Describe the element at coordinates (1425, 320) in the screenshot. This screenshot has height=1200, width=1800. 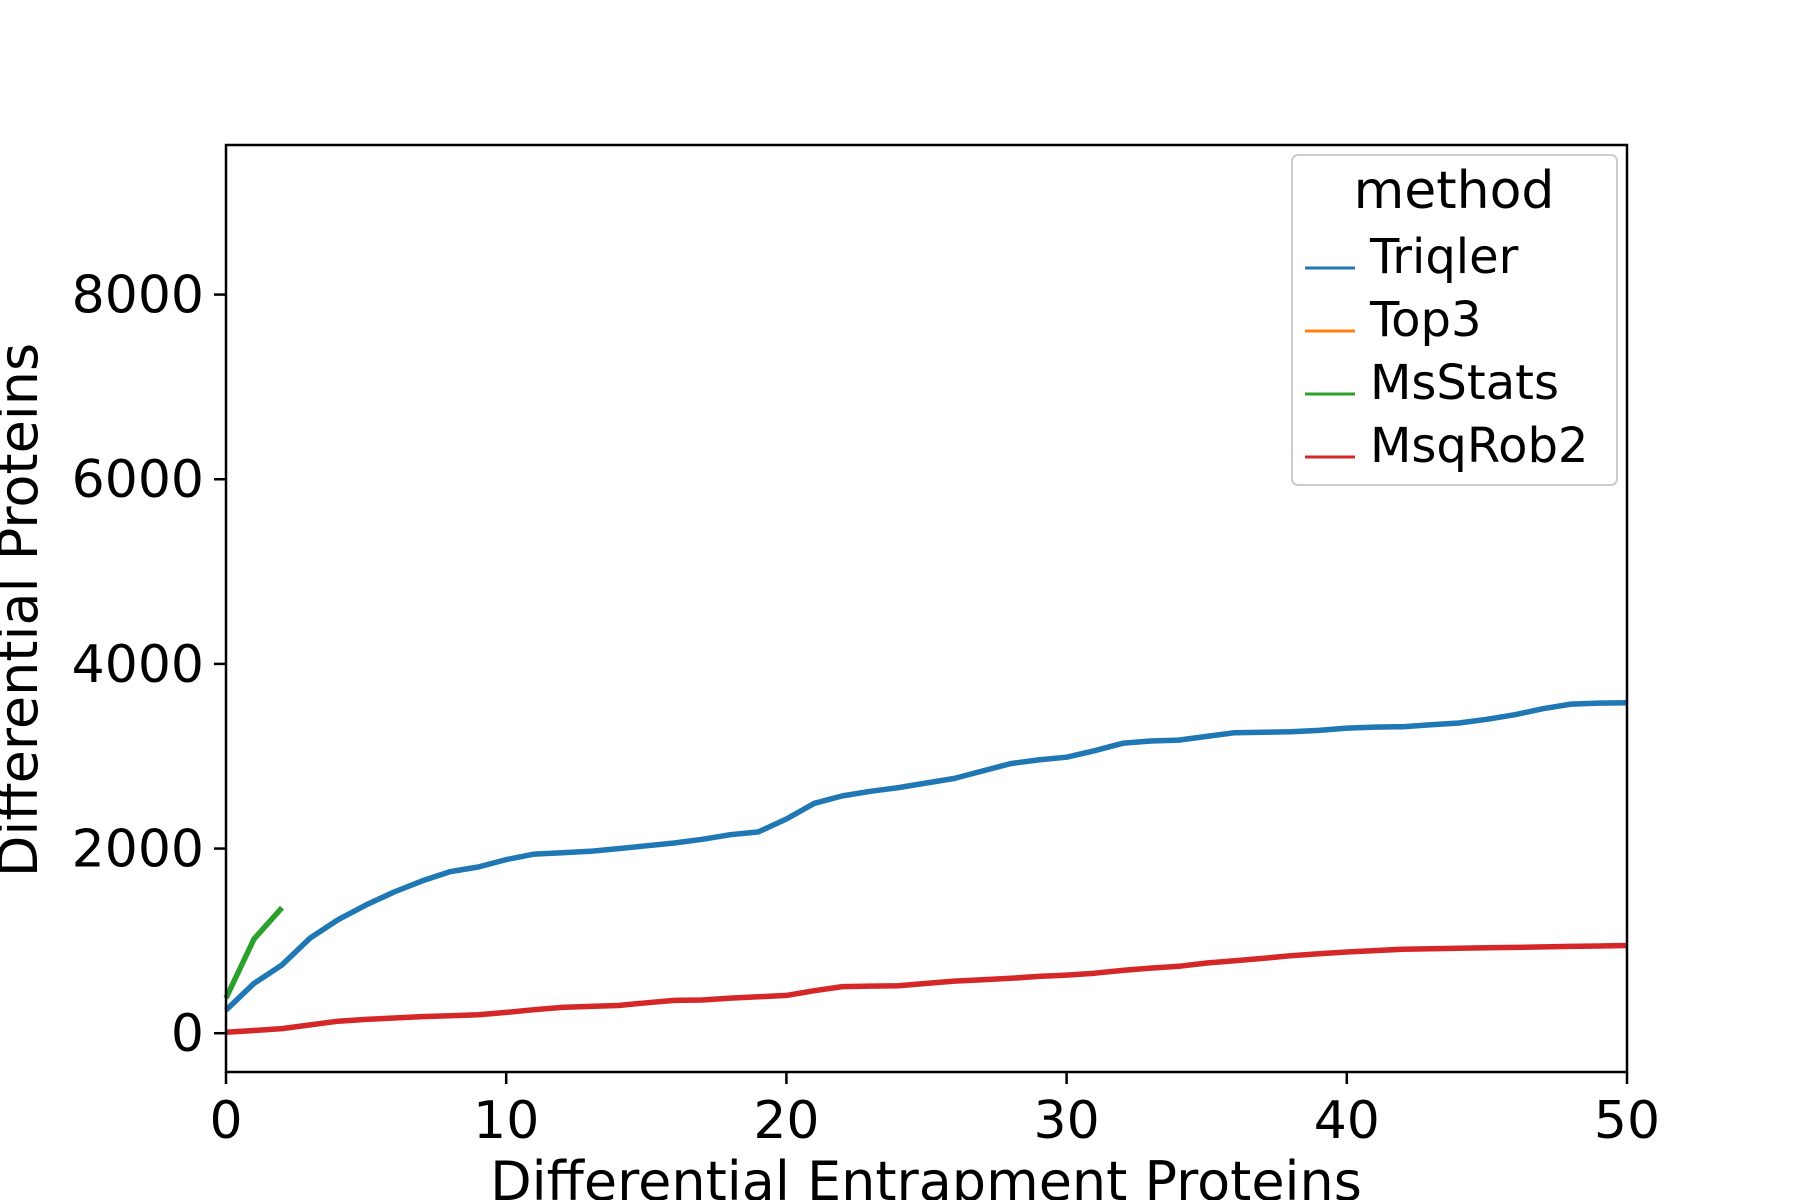
I see `legend-label: Top3` at that location.